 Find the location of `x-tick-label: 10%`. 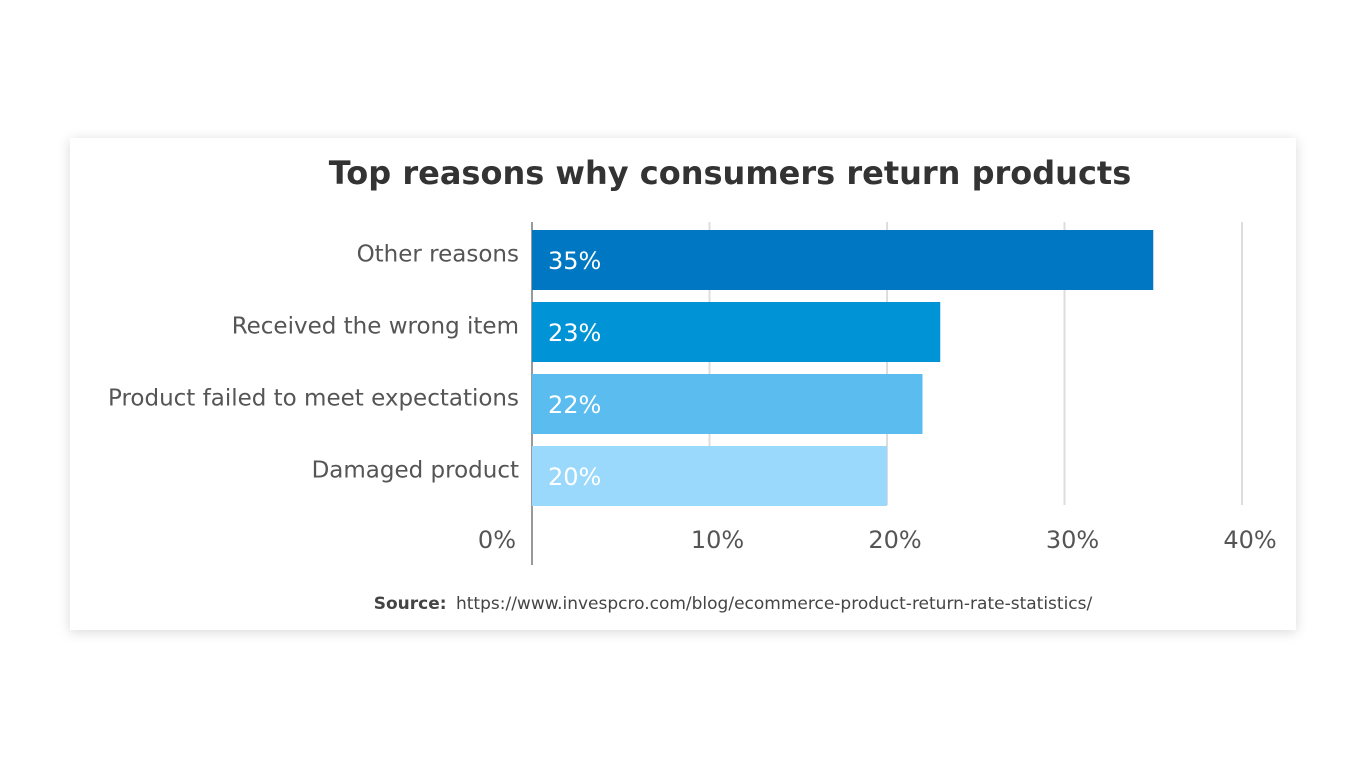

x-tick-label: 10% is located at coordinates (717, 540).